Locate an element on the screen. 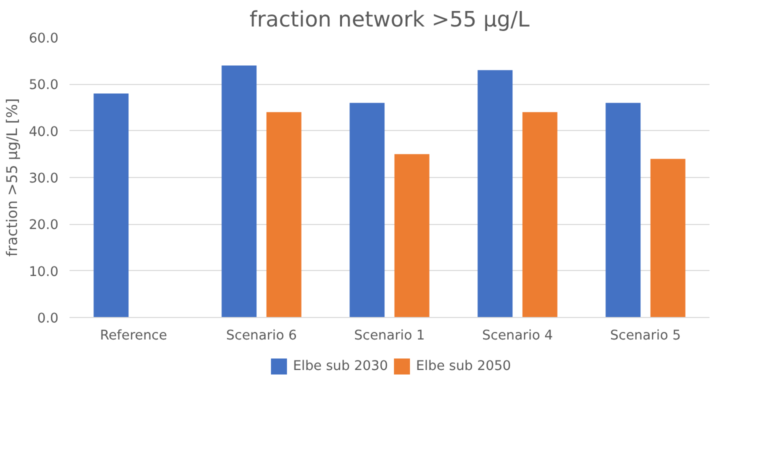 This screenshot has width=771, height=468. x-tick-label: Scenario 5 is located at coordinates (645, 336).